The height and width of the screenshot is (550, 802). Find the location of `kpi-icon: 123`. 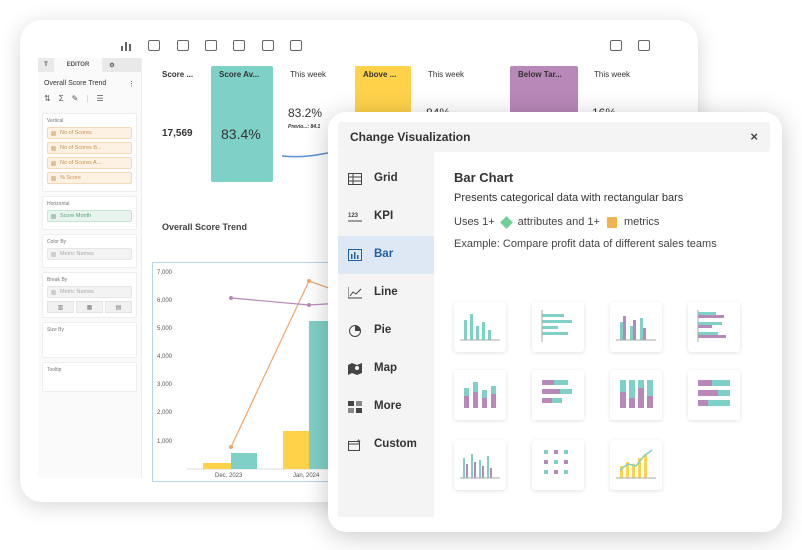

kpi-icon: 123 is located at coordinates (355, 217).